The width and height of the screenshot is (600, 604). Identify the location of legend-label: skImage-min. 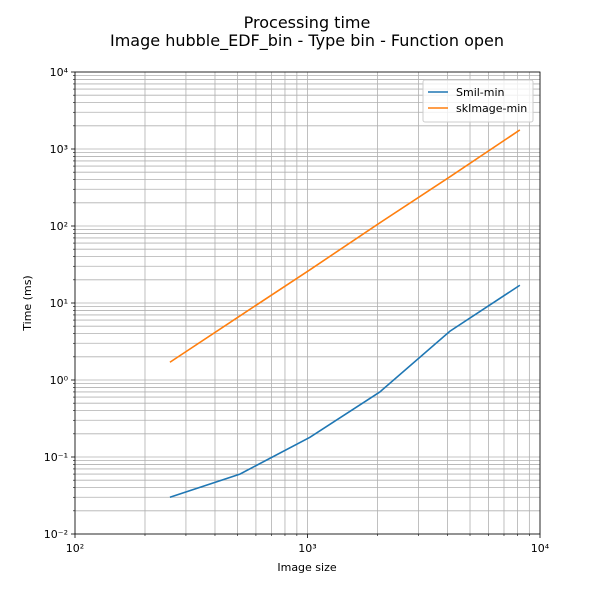
(491, 108).